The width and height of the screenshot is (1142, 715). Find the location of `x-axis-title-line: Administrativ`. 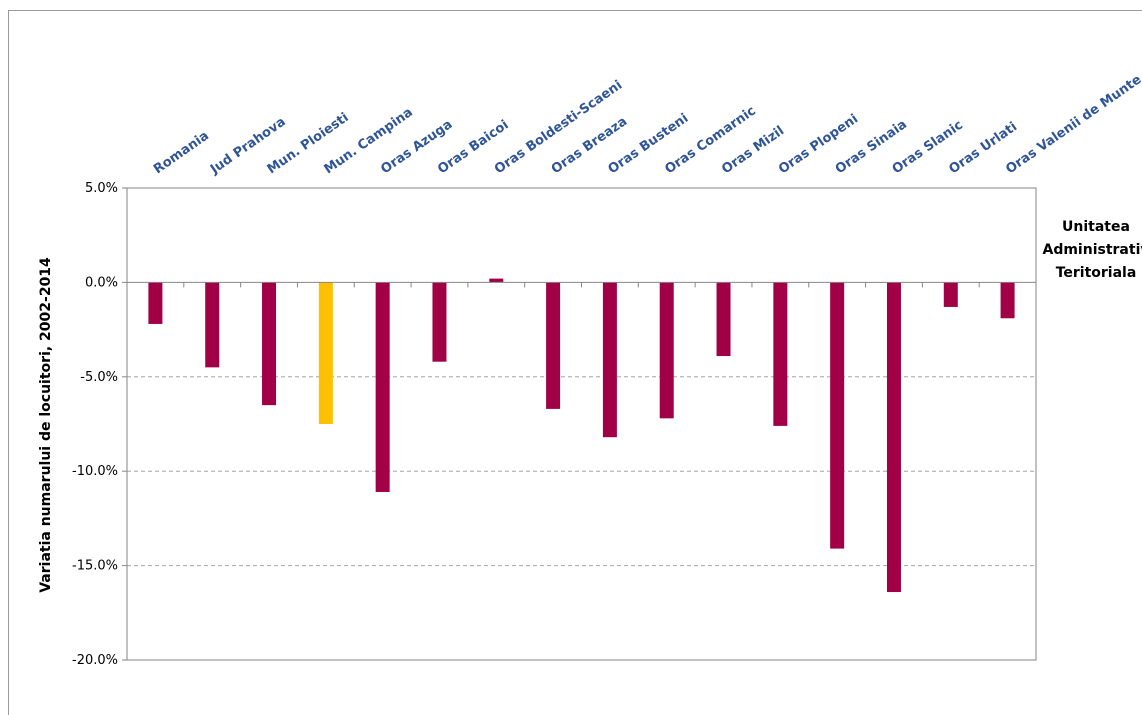

x-axis-title-line: Administrativ is located at coordinates (1092, 250).